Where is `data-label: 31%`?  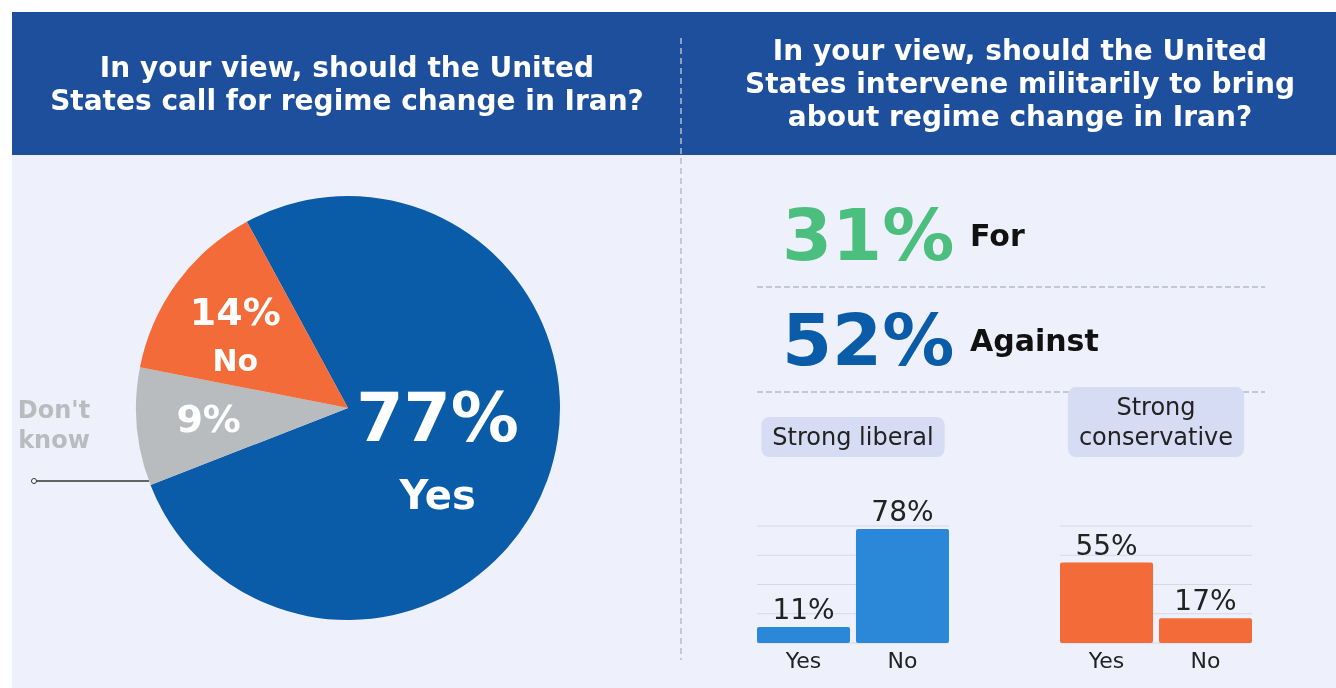 data-label: 31% is located at coordinates (868, 235).